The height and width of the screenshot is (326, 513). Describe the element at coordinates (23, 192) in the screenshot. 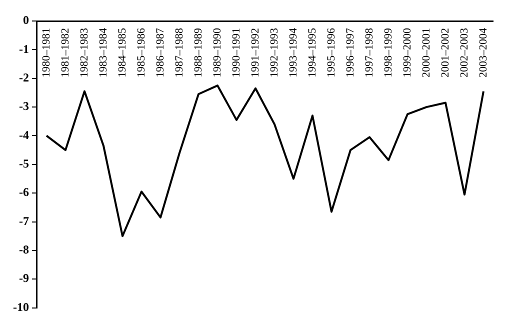

I see `y-tick-label: -6` at that location.